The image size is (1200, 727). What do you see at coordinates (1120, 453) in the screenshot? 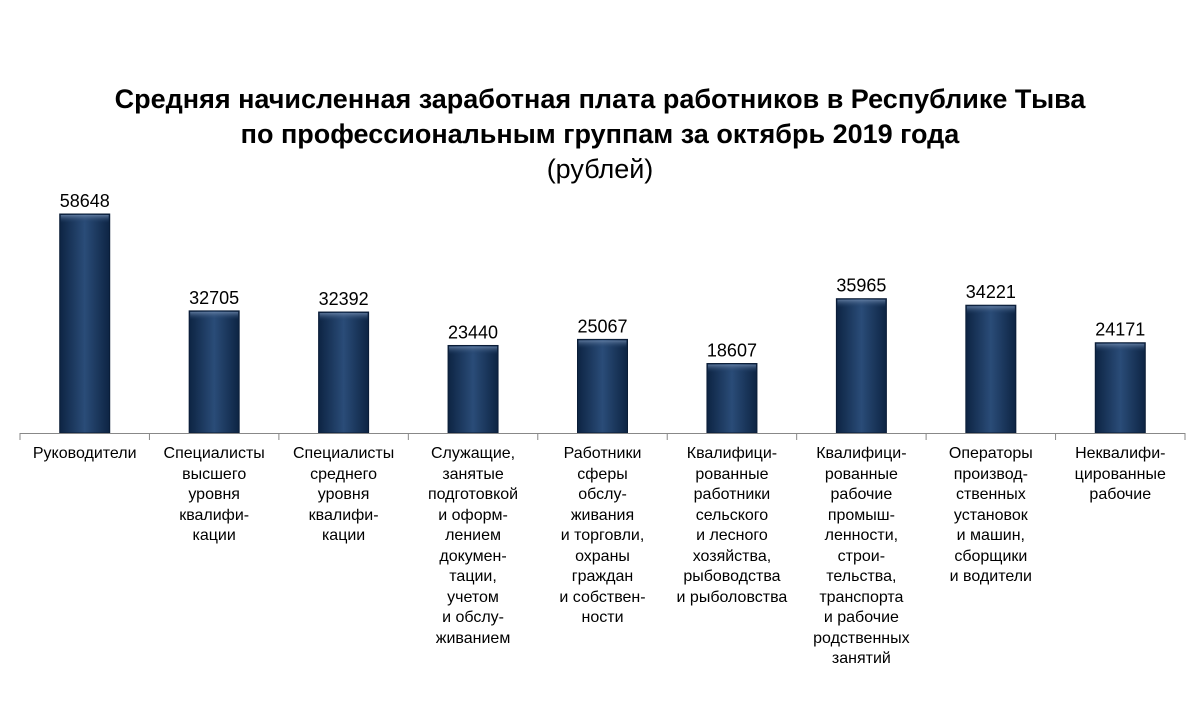
I see `category-label-line: Неквалифи-` at bounding box center [1120, 453].